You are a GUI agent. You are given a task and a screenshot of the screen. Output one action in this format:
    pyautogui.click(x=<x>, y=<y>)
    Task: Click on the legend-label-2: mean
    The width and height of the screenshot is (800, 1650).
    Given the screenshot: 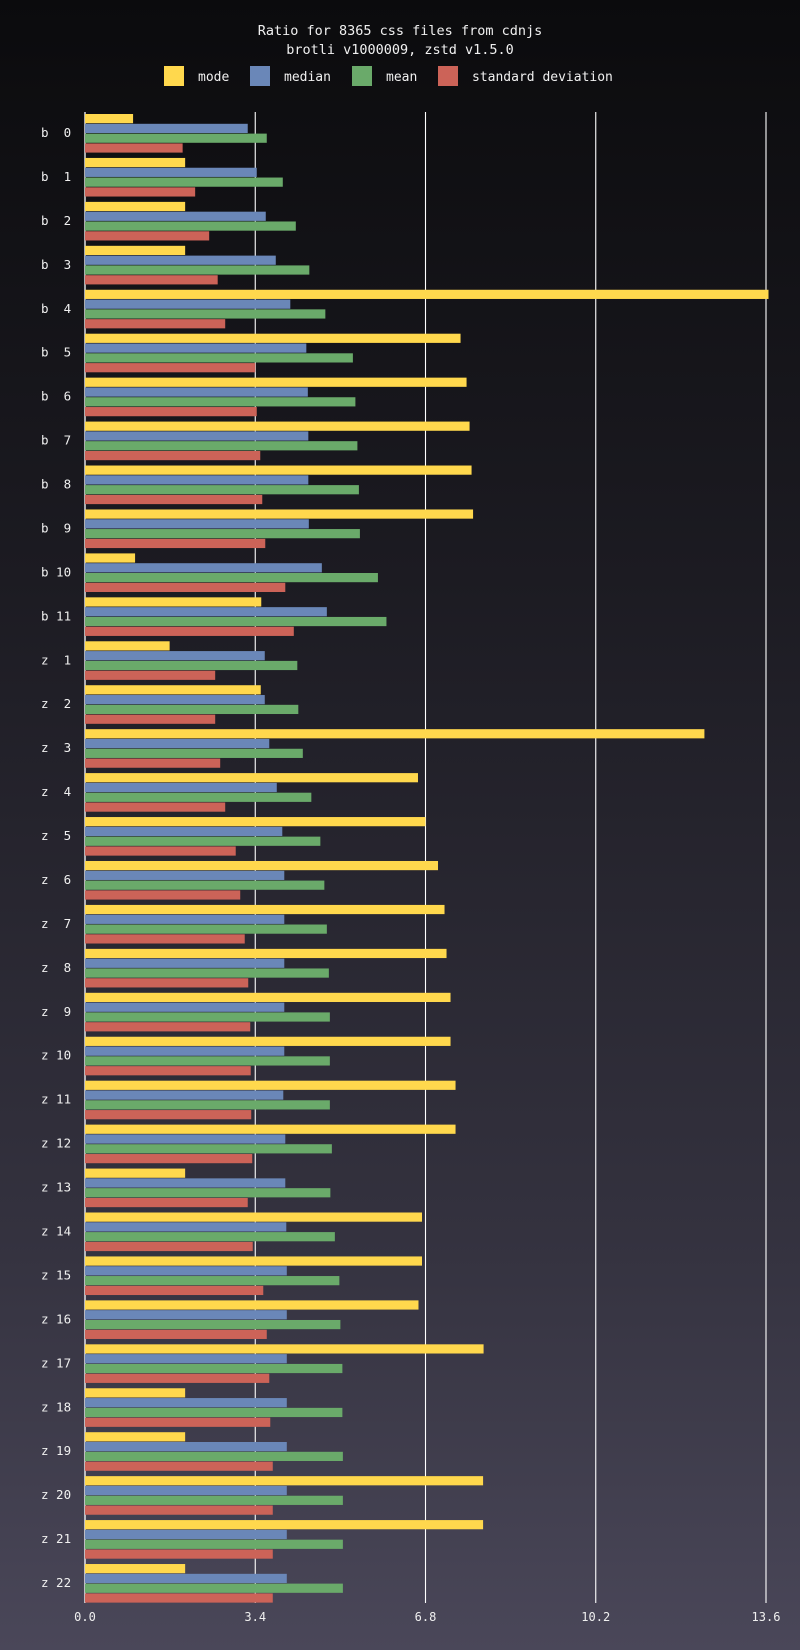 What is the action you would take?
    pyautogui.click(x=401, y=77)
    